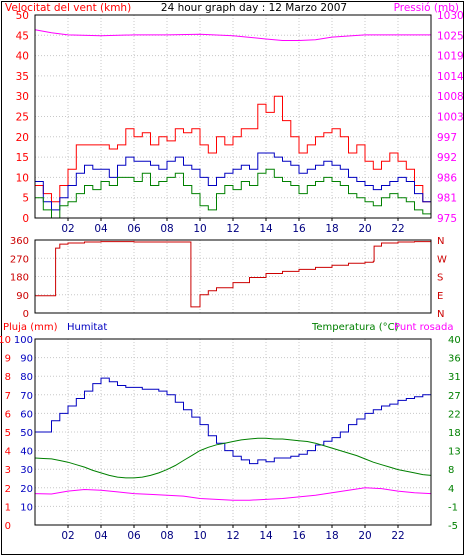 This screenshot has height=556, width=465. What do you see at coordinates (254, 8) in the screenshot?
I see `chart-title: 24 hour graph day : 12 Marzo 2007` at bounding box center [254, 8].